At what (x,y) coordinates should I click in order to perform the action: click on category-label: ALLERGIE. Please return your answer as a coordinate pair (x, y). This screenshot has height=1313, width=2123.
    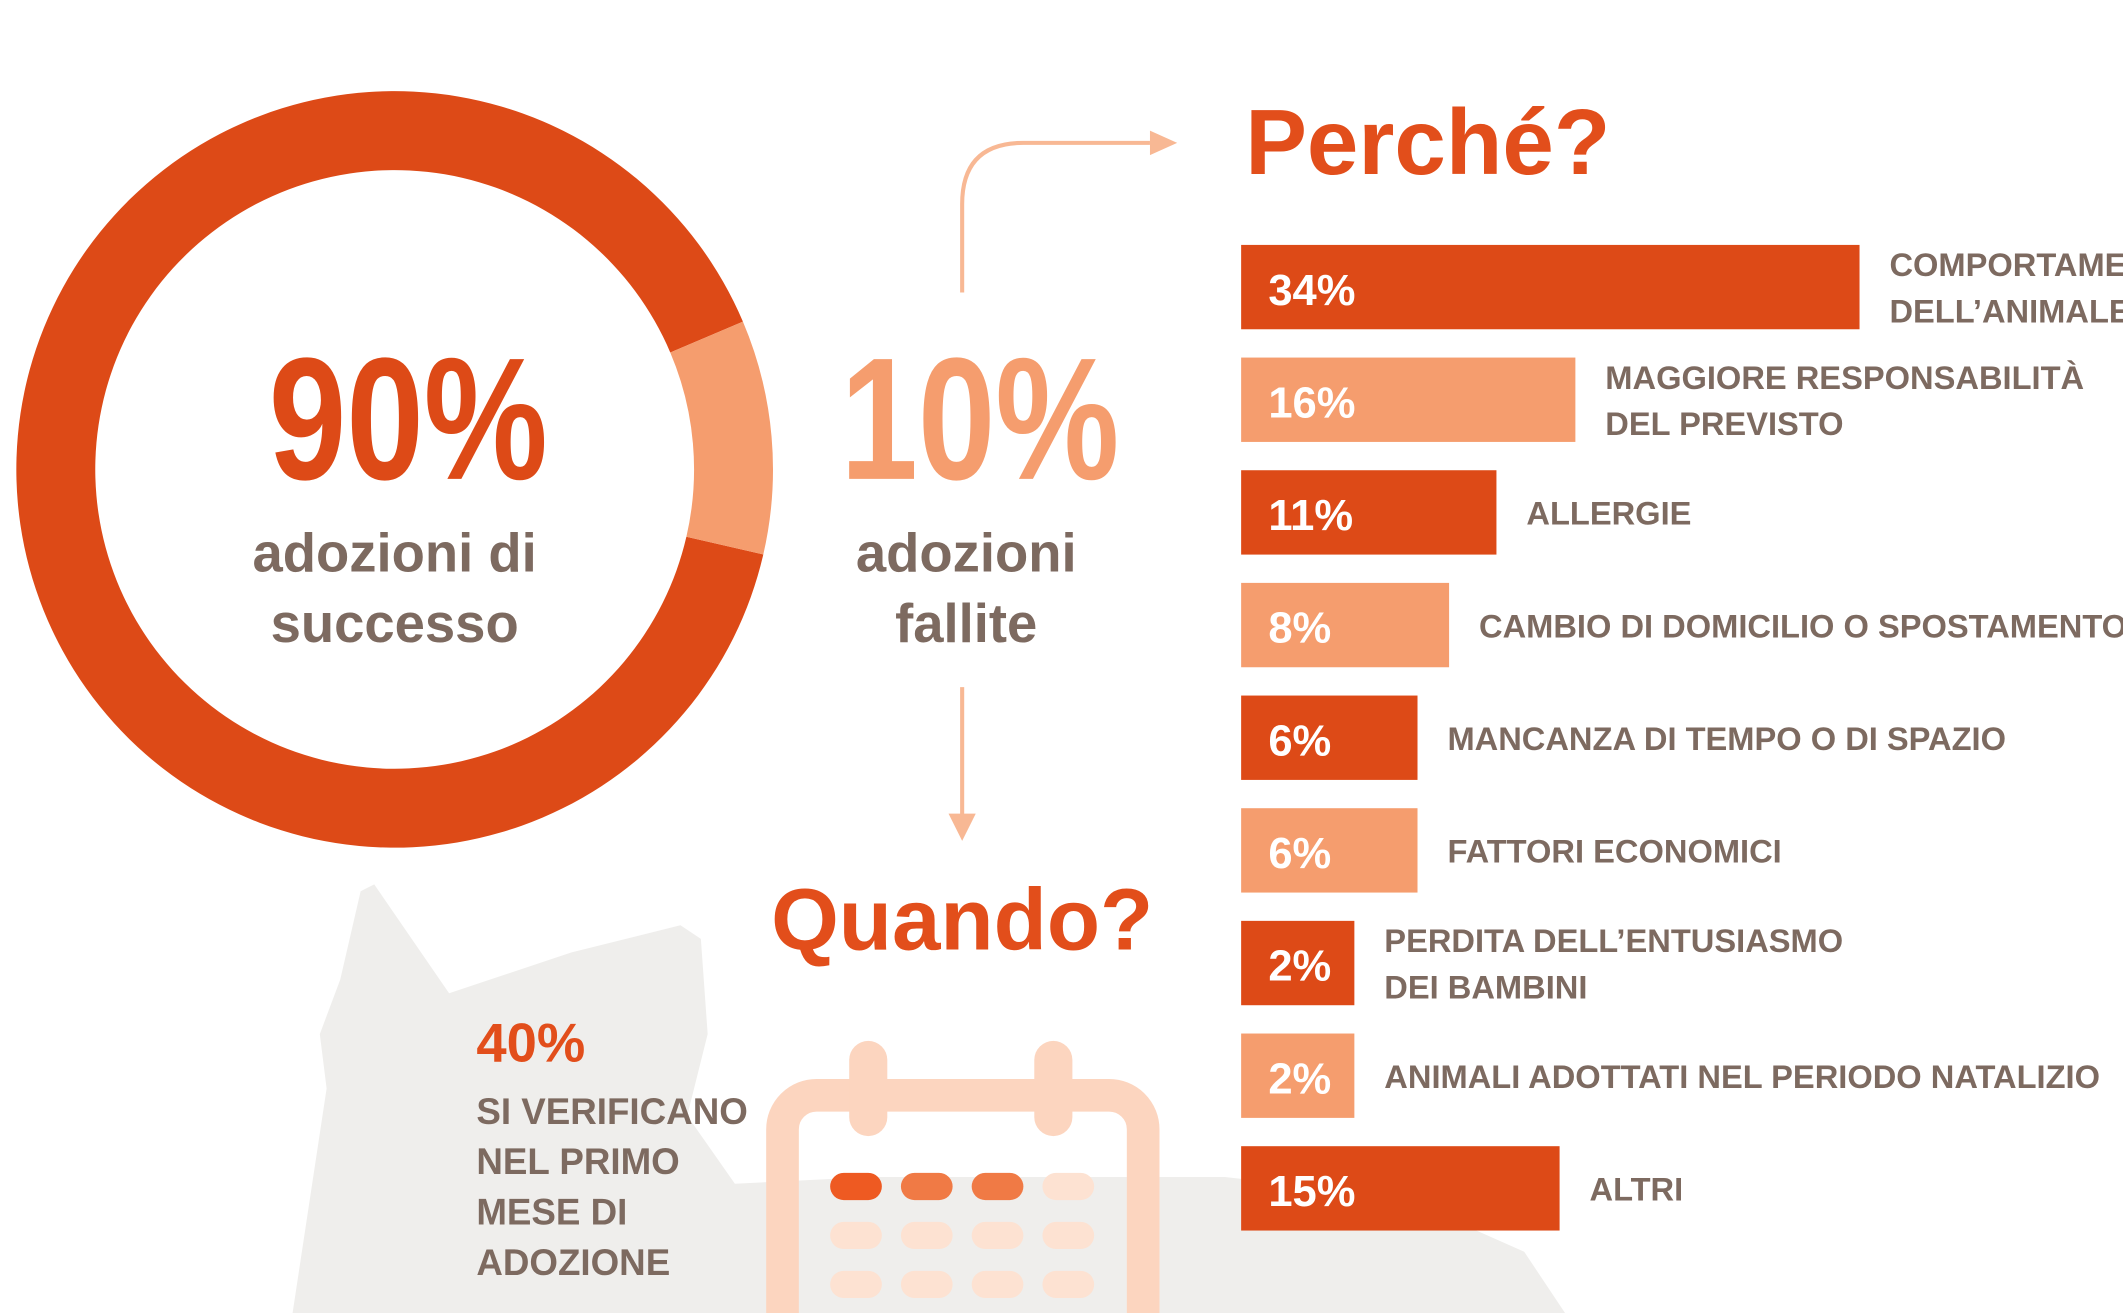
    Looking at the image, I should click on (1608, 513).